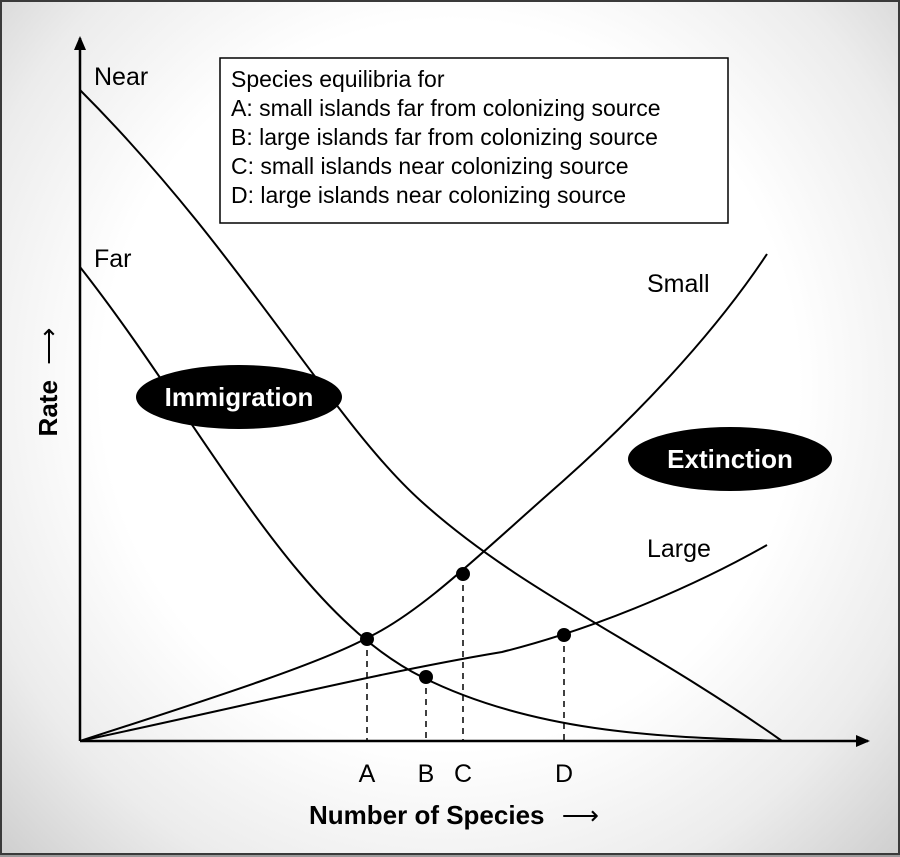  I want to click on equilibrium-point-b, so click(426, 677).